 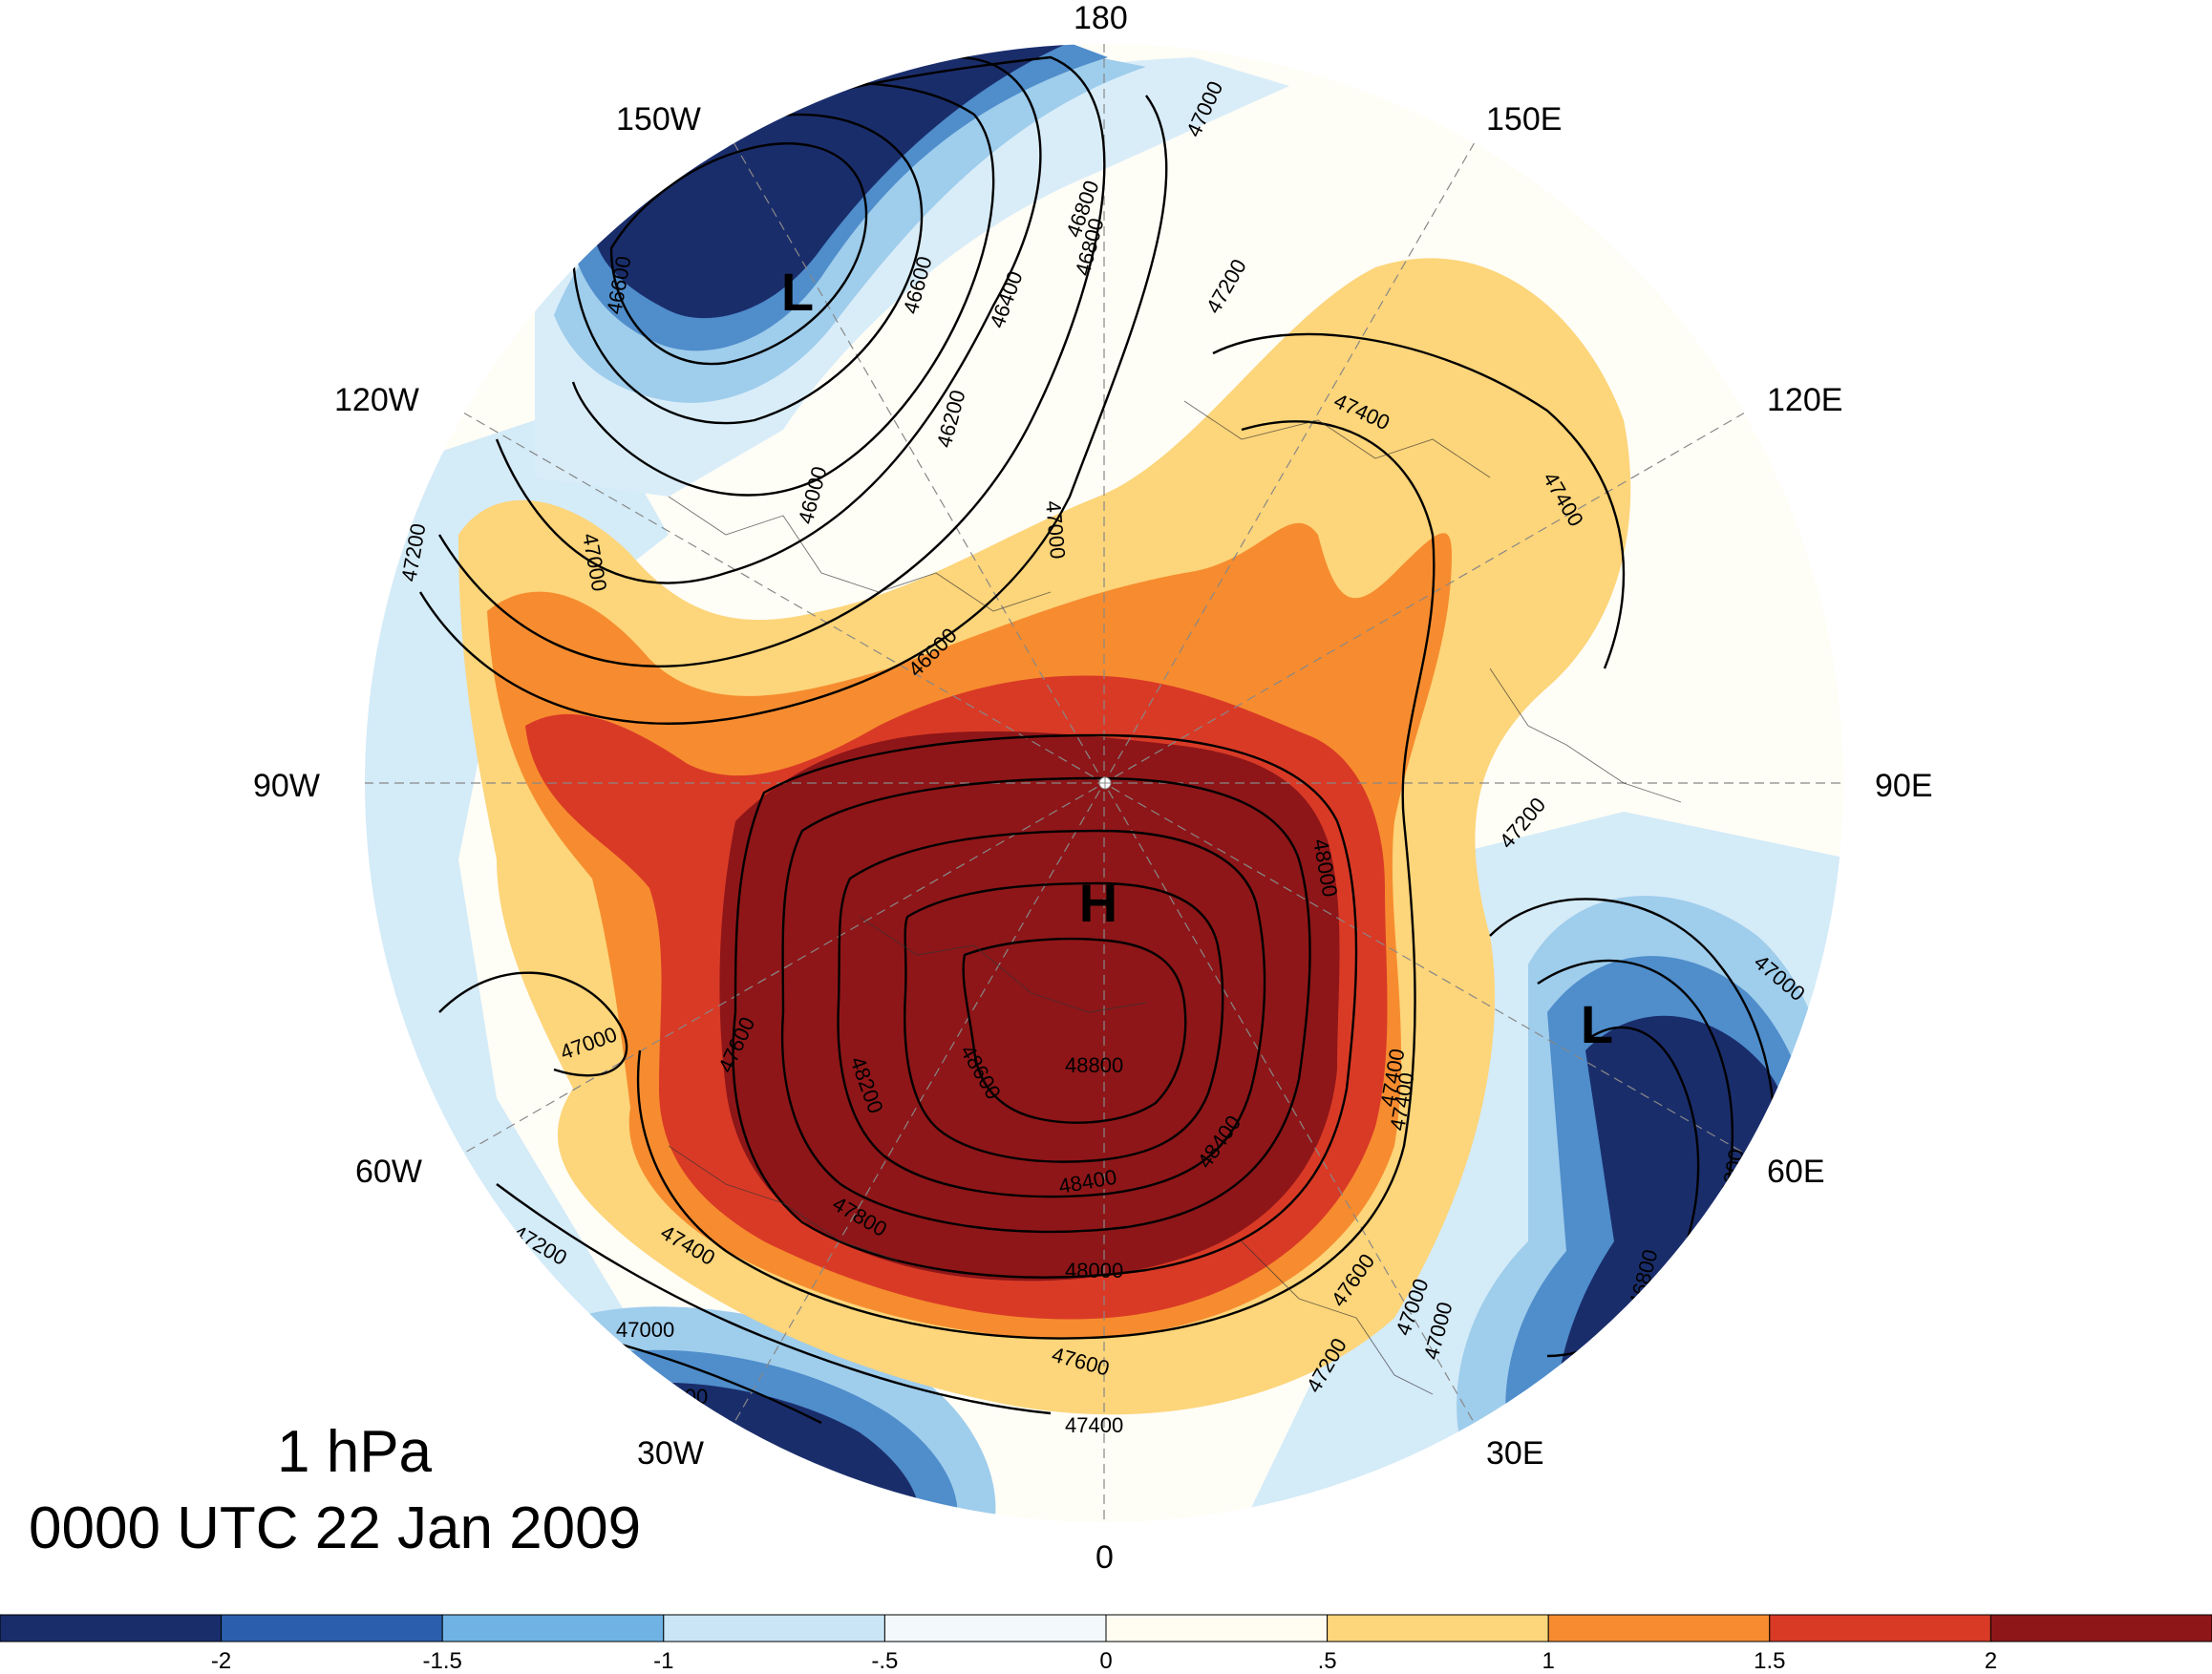 I want to click on contour-label: 48000, so click(x=1094, y=1270).